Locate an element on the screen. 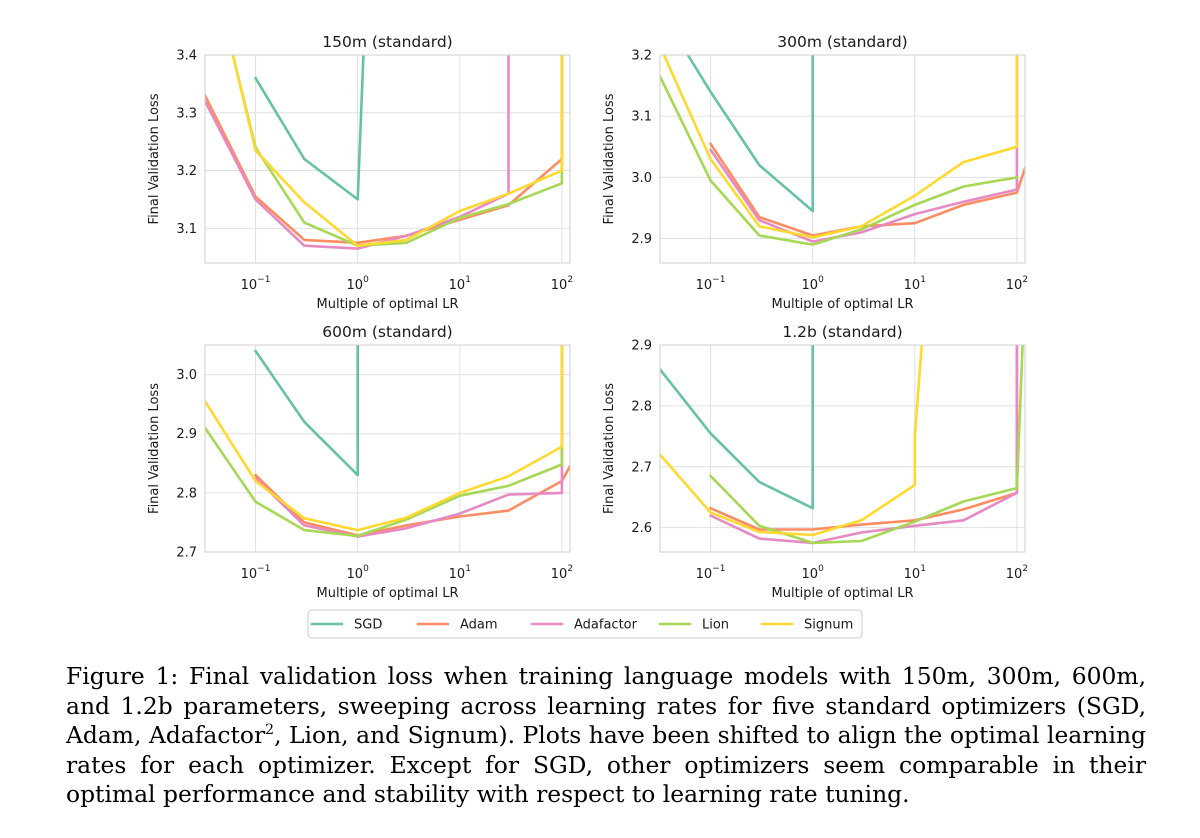  legend-entry-sgd: SGD is located at coordinates (346, 625).